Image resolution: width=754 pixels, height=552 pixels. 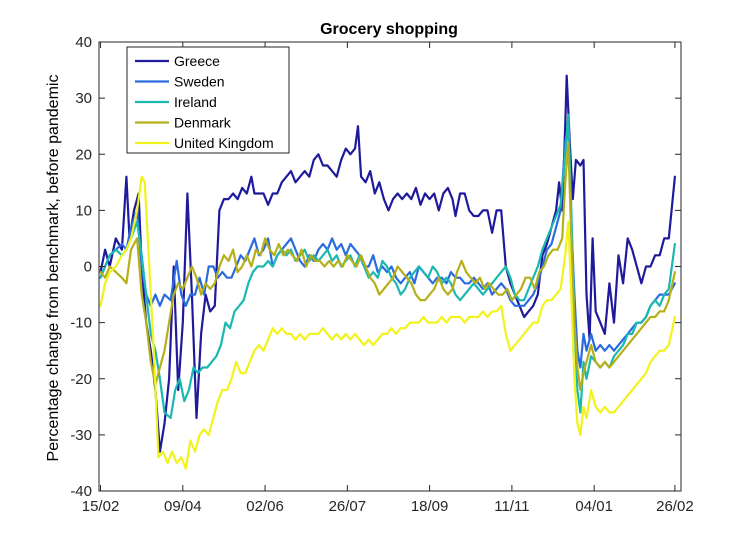 I want to click on x-tick-label: 09/04, so click(x=183, y=506).